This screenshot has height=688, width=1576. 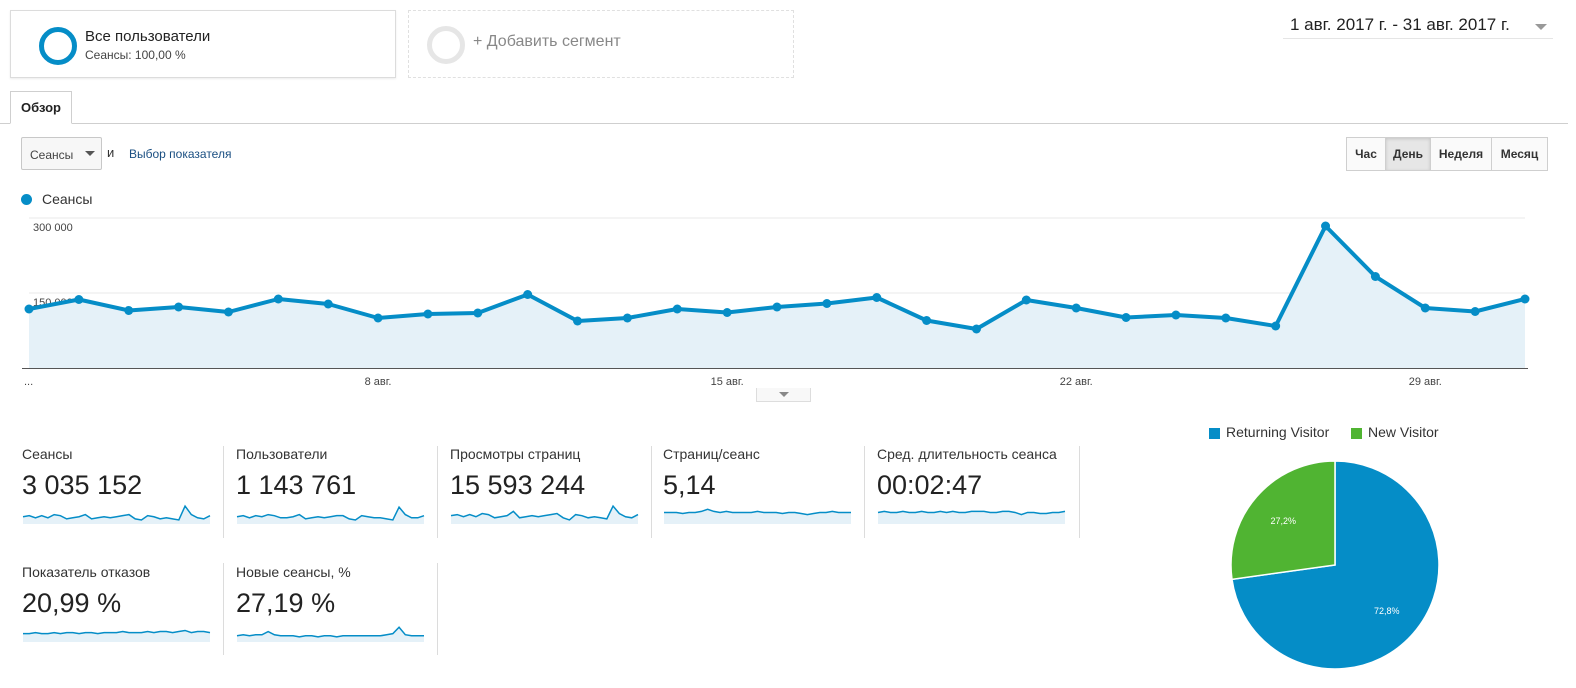 I want to click on date-range-picker: 1 авг. 2017 г. - 31 авг. 2017 г., so click(x=1418, y=23).